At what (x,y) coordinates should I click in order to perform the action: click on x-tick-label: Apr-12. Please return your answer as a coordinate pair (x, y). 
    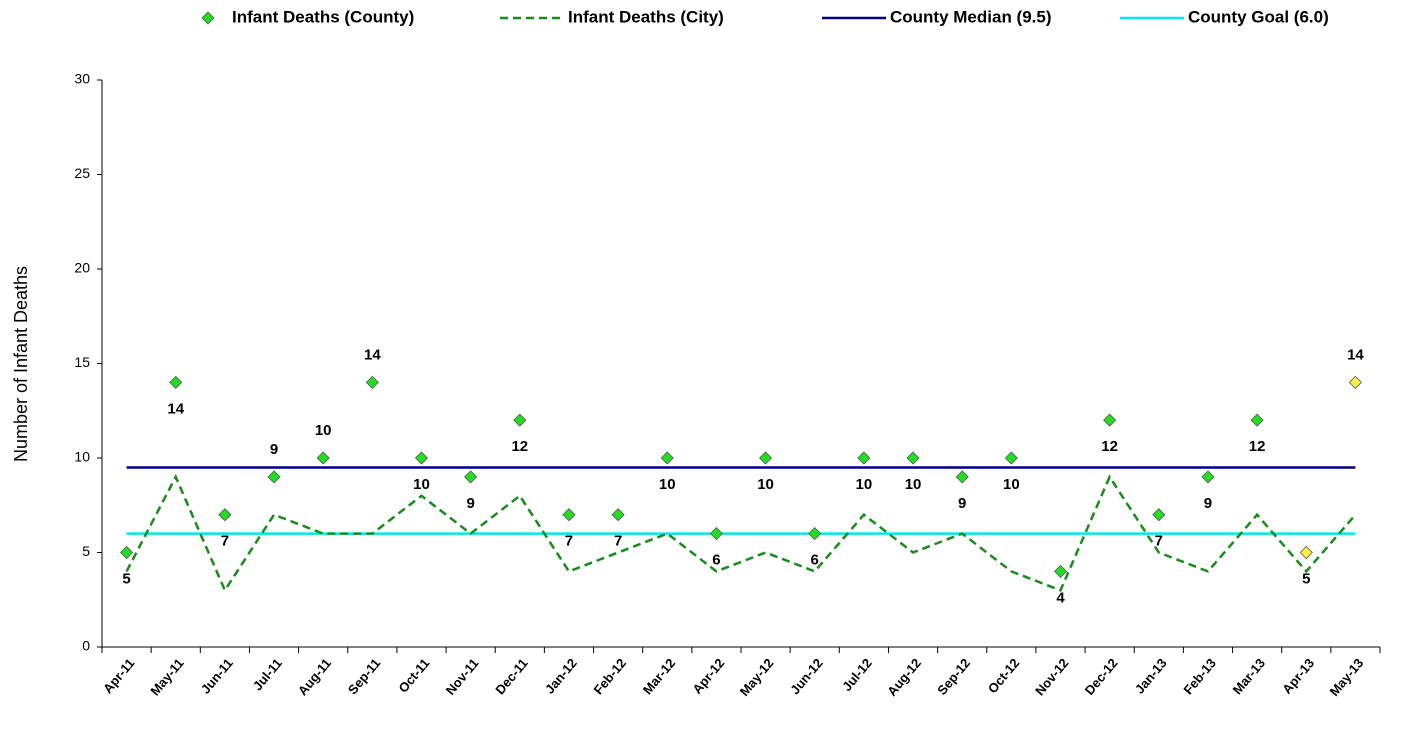
    Looking at the image, I should click on (708, 675).